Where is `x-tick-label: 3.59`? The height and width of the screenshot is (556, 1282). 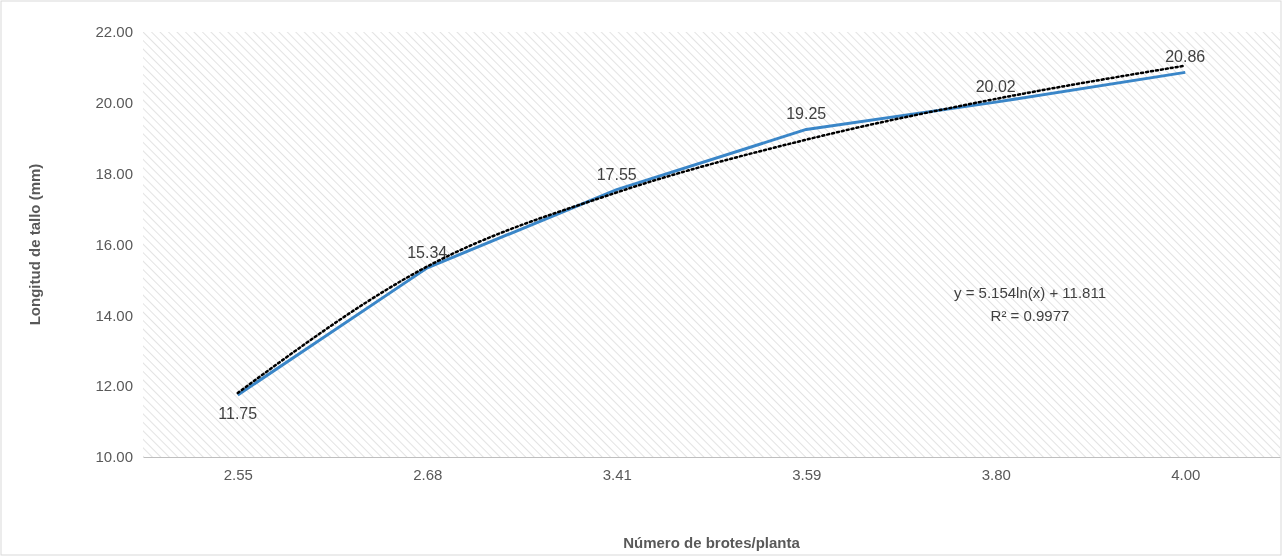
x-tick-label: 3.59 is located at coordinates (807, 474).